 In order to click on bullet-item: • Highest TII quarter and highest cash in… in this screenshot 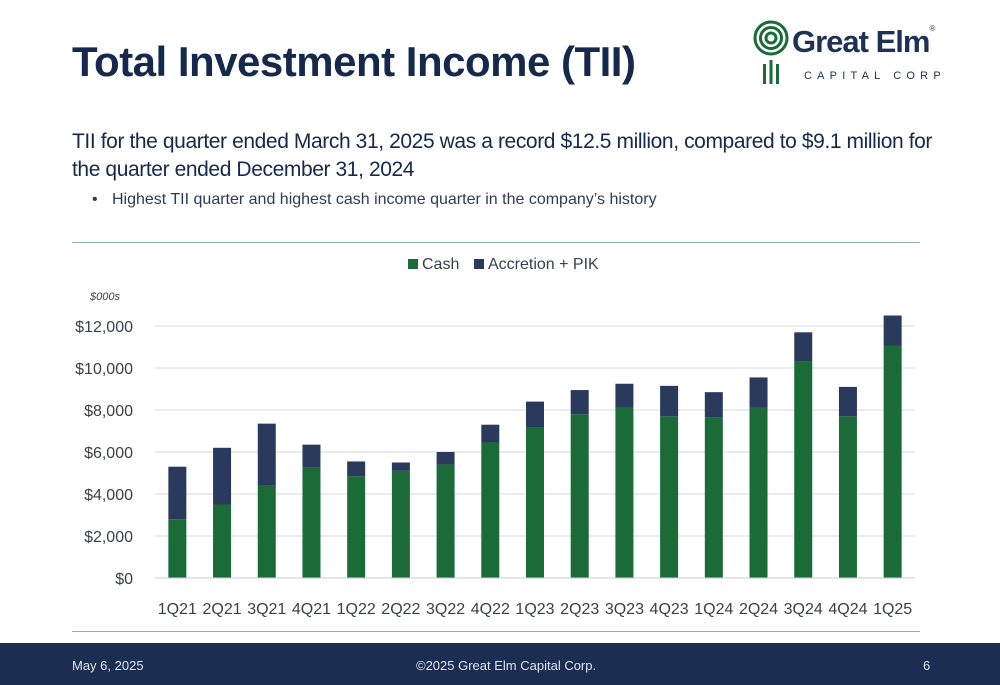, I will do `click(374, 200)`.